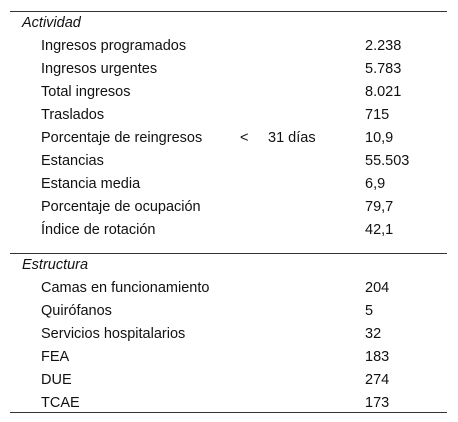 This screenshot has height=422, width=458. Describe the element at coordinates (373, 334) in the screenshot. I see `row-value: 32` at that location.